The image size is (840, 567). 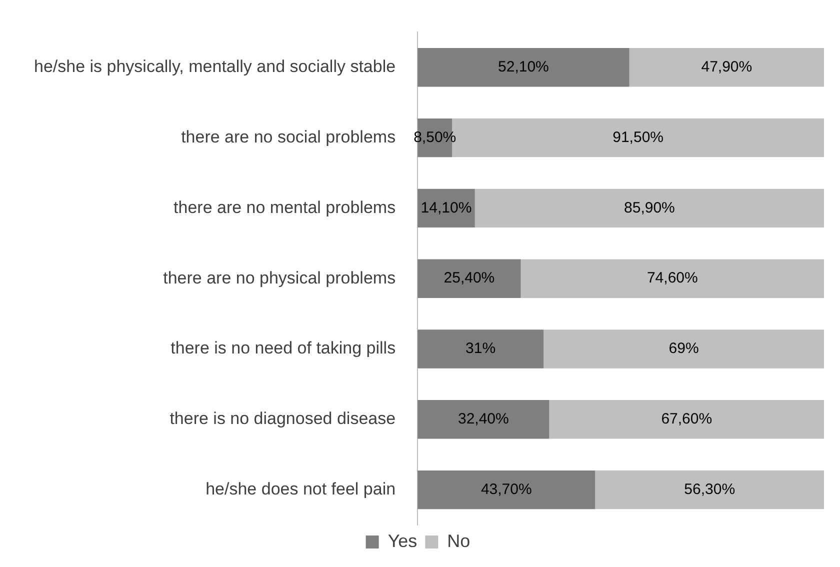 I want to click on legend-label: Yes, so click(x=403, y=540).